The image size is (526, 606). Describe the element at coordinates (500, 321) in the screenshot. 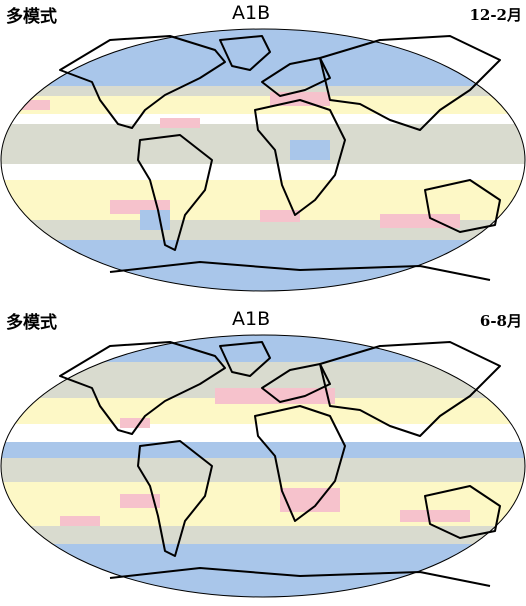

I see `season-label: 6-8月` at that location.